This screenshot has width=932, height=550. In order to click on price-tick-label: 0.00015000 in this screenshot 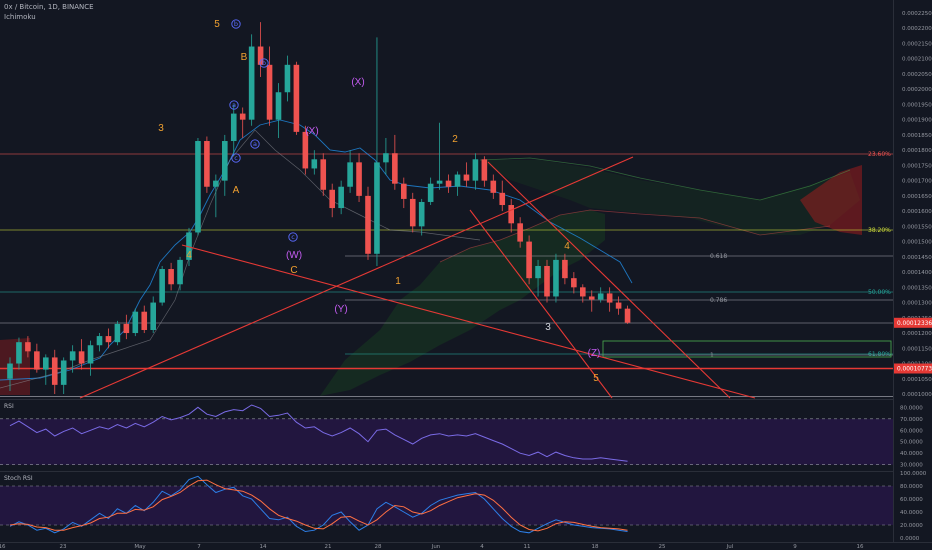, I will do `click(917, 243)`.